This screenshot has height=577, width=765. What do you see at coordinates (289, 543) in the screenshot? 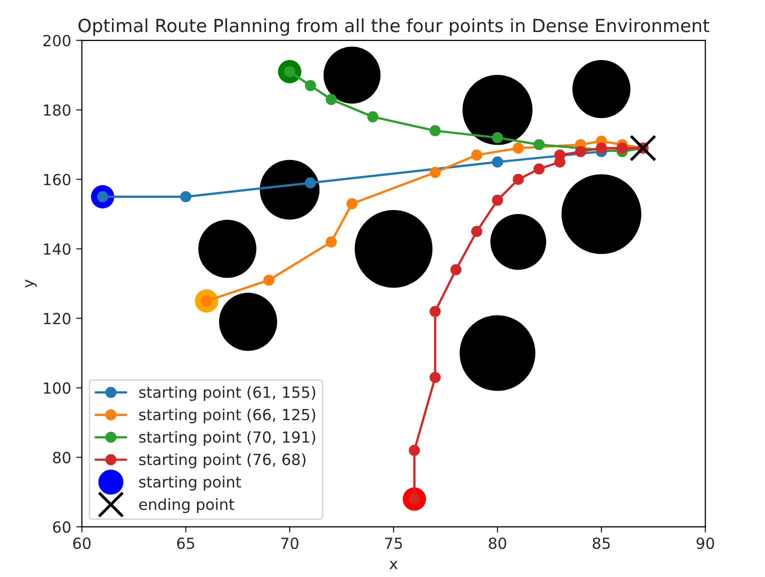
I see `x-tick-label: 70` at bounding box center [289, 543].